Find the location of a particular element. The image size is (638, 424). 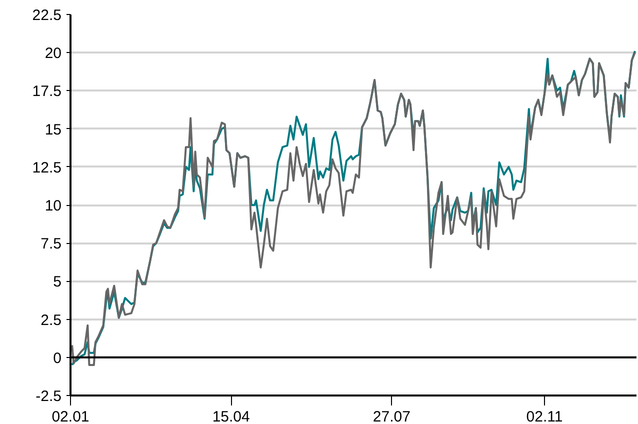

y-tick-label: 17.5 is located at coordinates (47, 91).